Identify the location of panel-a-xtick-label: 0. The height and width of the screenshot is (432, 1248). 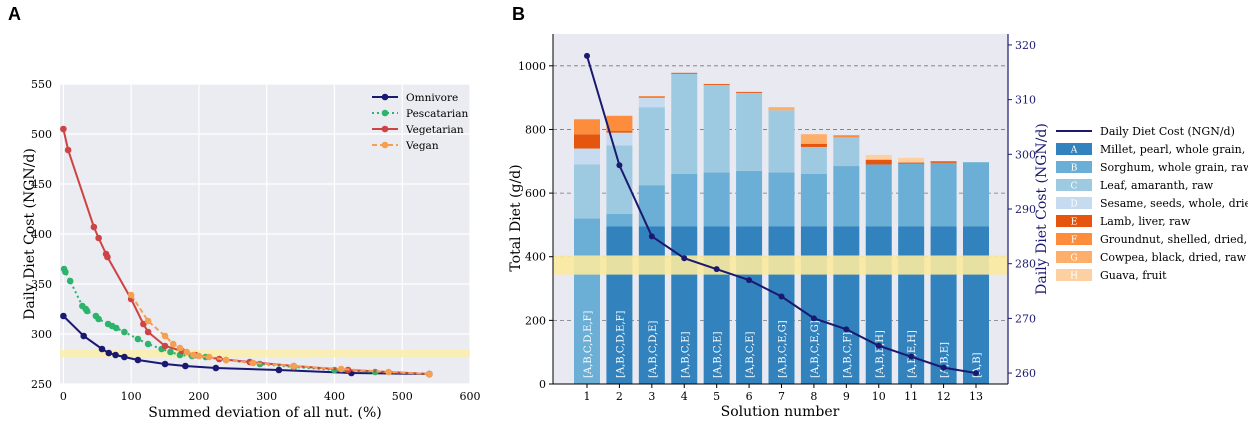
(63, 396).